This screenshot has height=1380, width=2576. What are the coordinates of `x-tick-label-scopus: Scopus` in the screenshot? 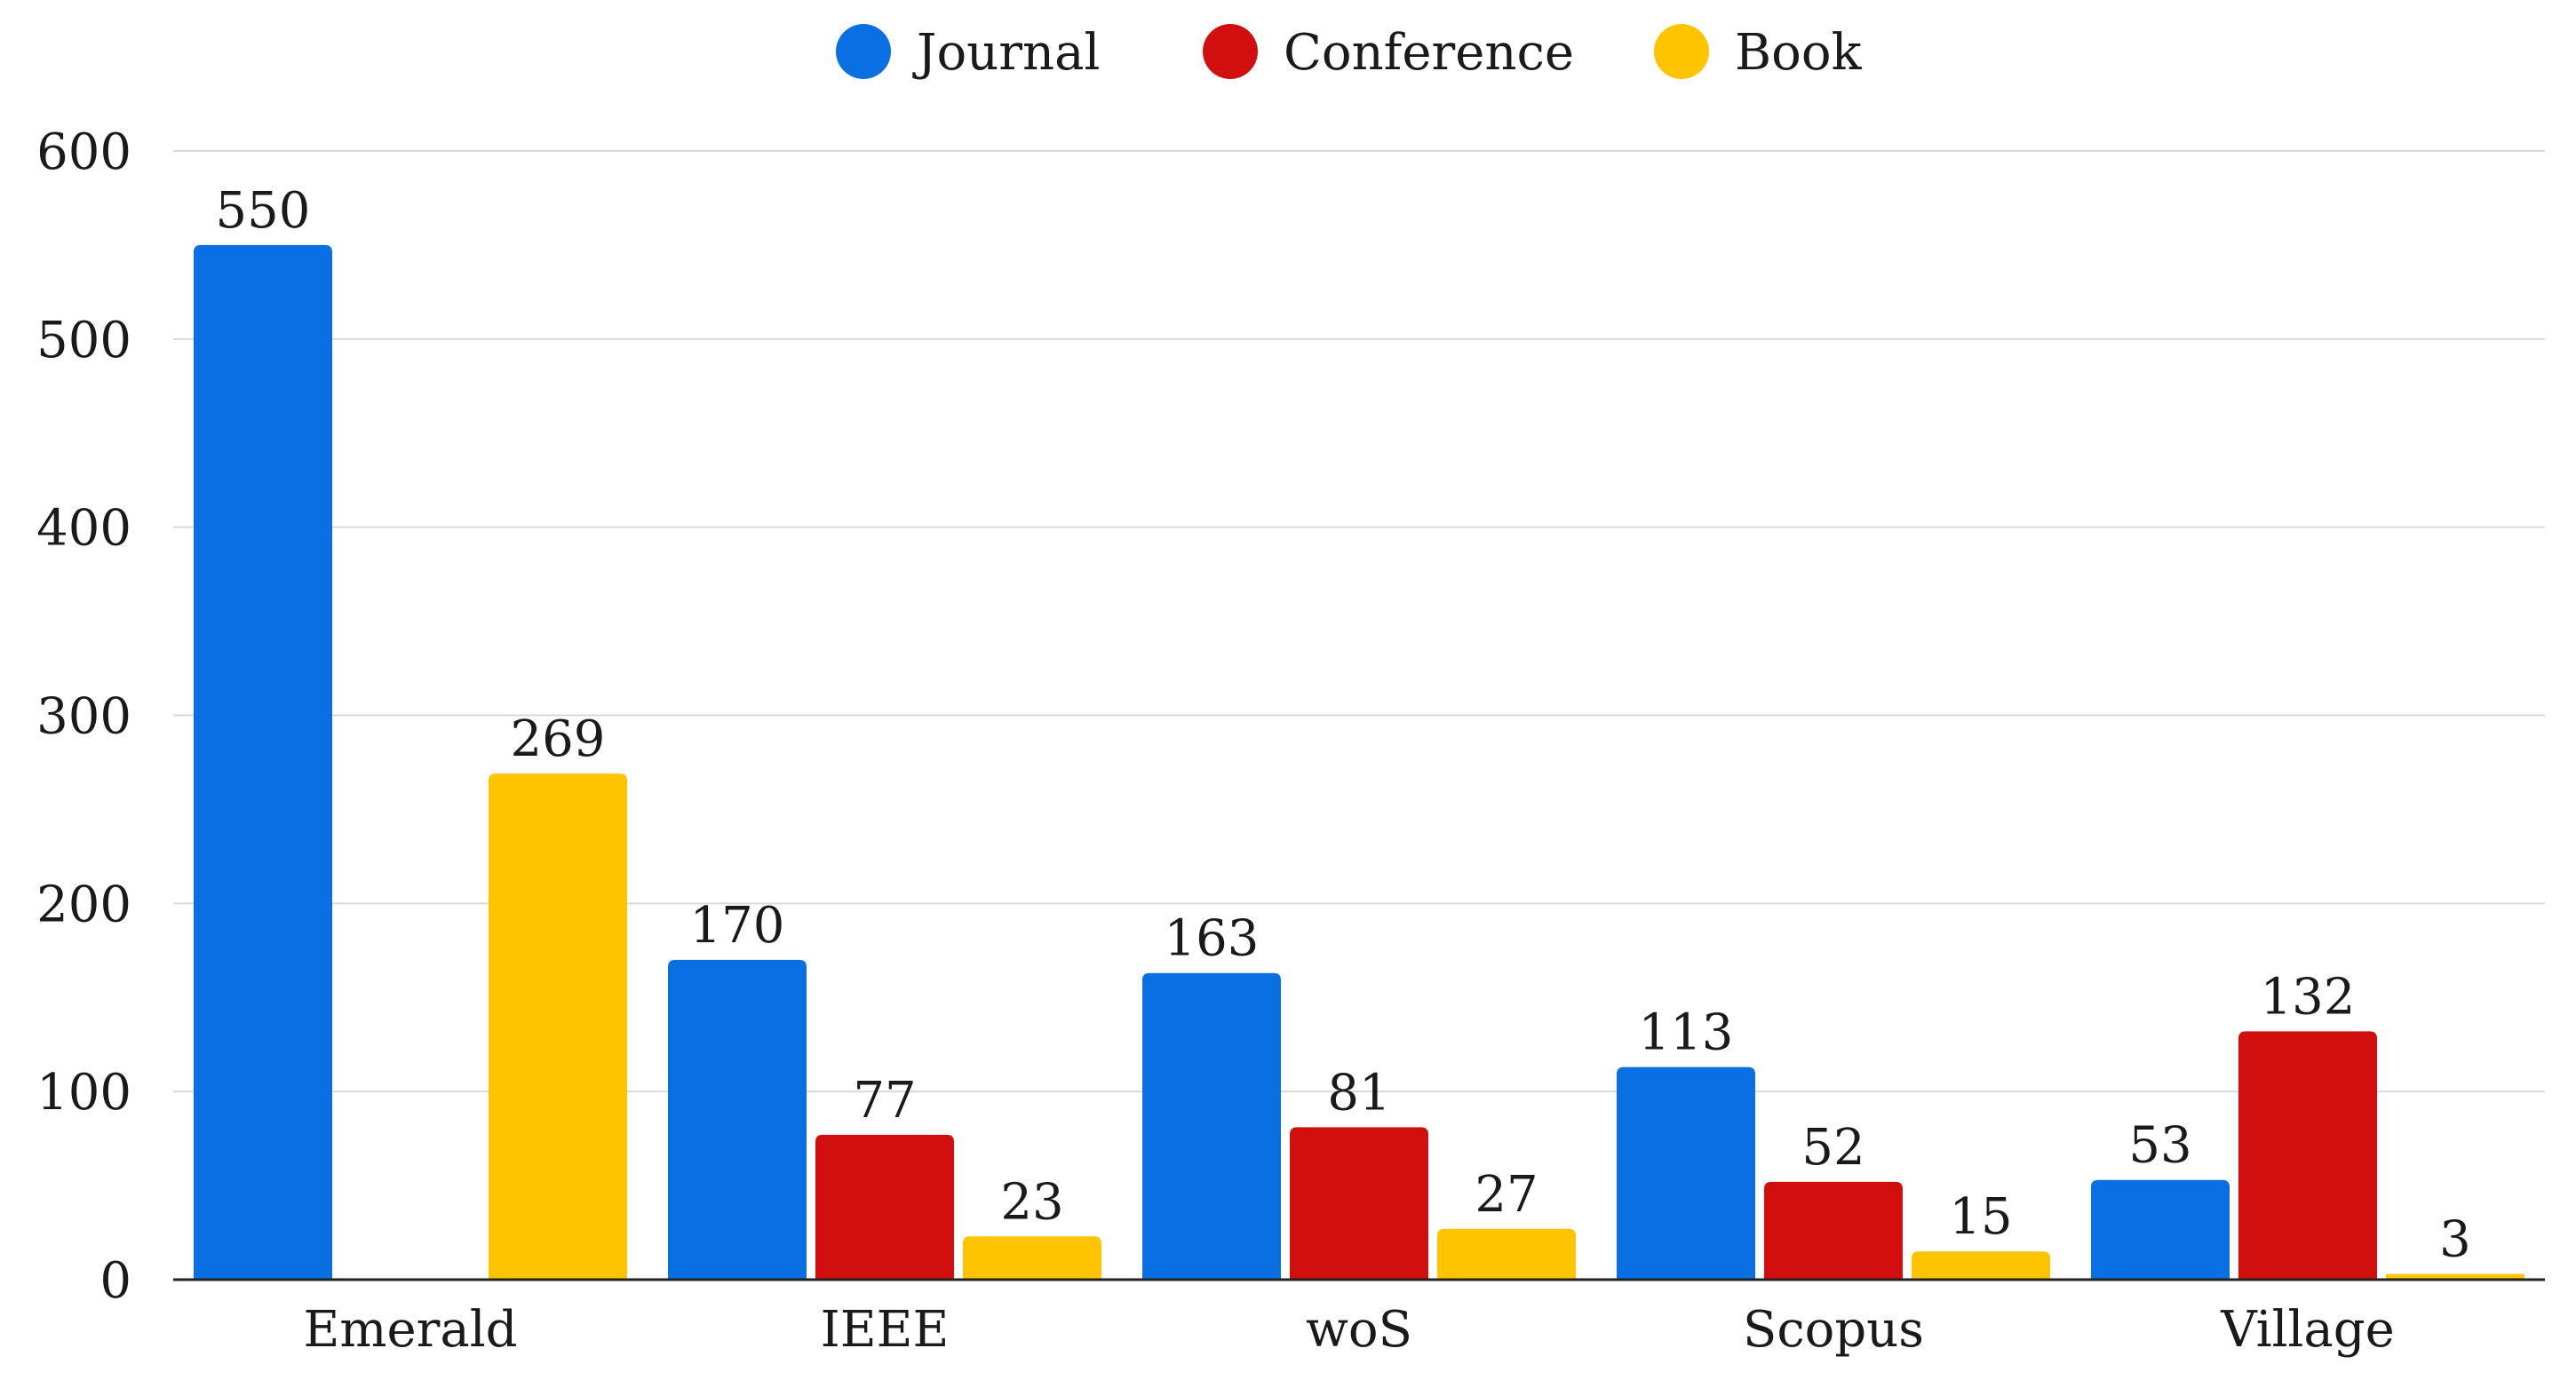 It's located at (1833, 1330).